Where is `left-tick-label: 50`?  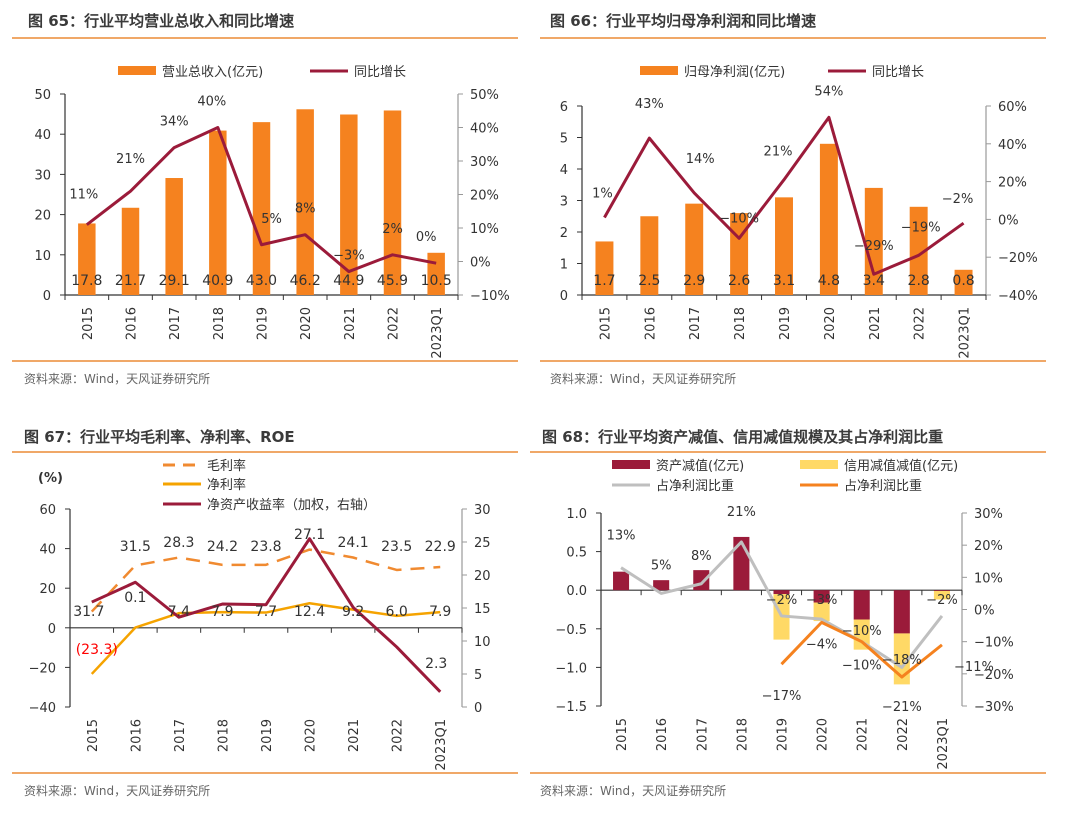
left-tick-label: 50 is located at coordinates (42, 95).